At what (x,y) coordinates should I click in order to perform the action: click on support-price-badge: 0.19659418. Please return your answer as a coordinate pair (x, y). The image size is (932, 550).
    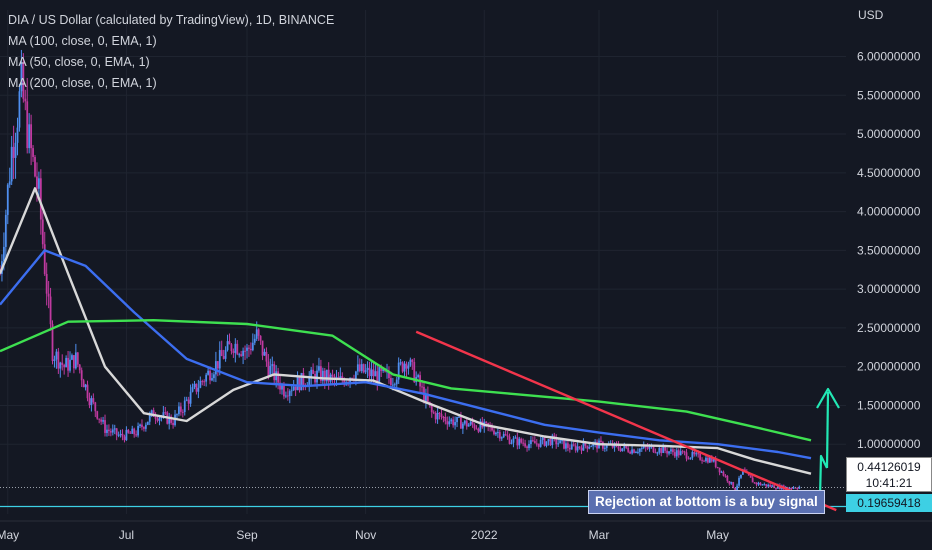
    Looking at the image, I should click on (889, 503).